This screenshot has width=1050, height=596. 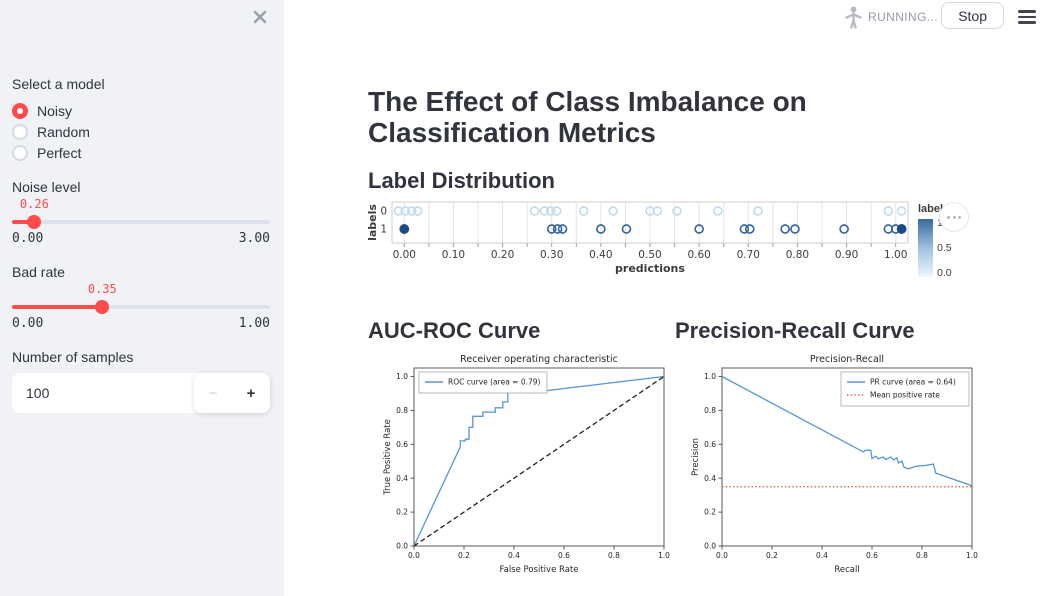 I want to click on svg-text: 0.90, so click(x=846, y=255).